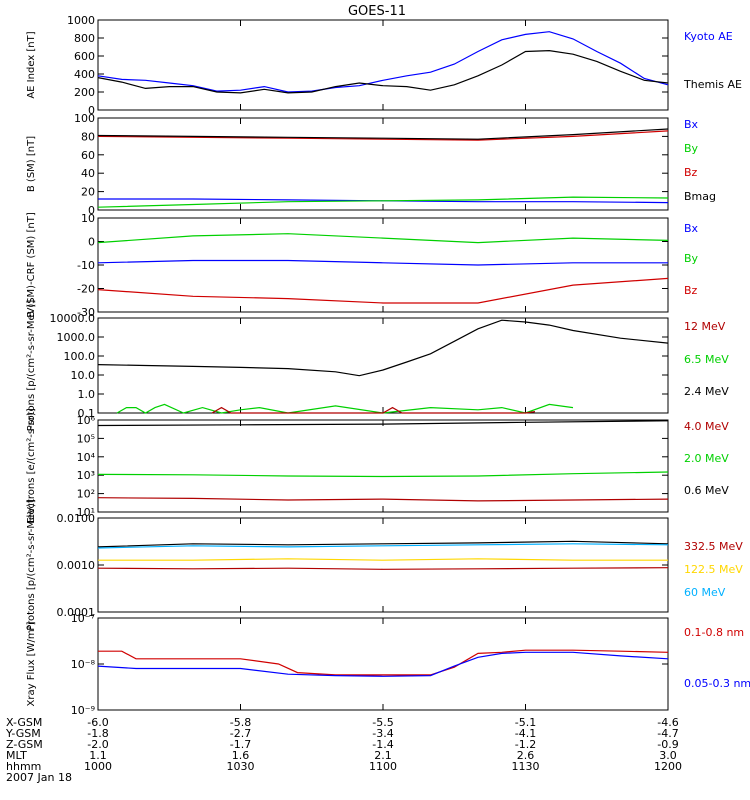 This screenshot has height=800, width=750. What do you see at coordinates (24, 722) in the screenshot?
I see `x-row-label: X-GSM` at bounding box center [24, 722].